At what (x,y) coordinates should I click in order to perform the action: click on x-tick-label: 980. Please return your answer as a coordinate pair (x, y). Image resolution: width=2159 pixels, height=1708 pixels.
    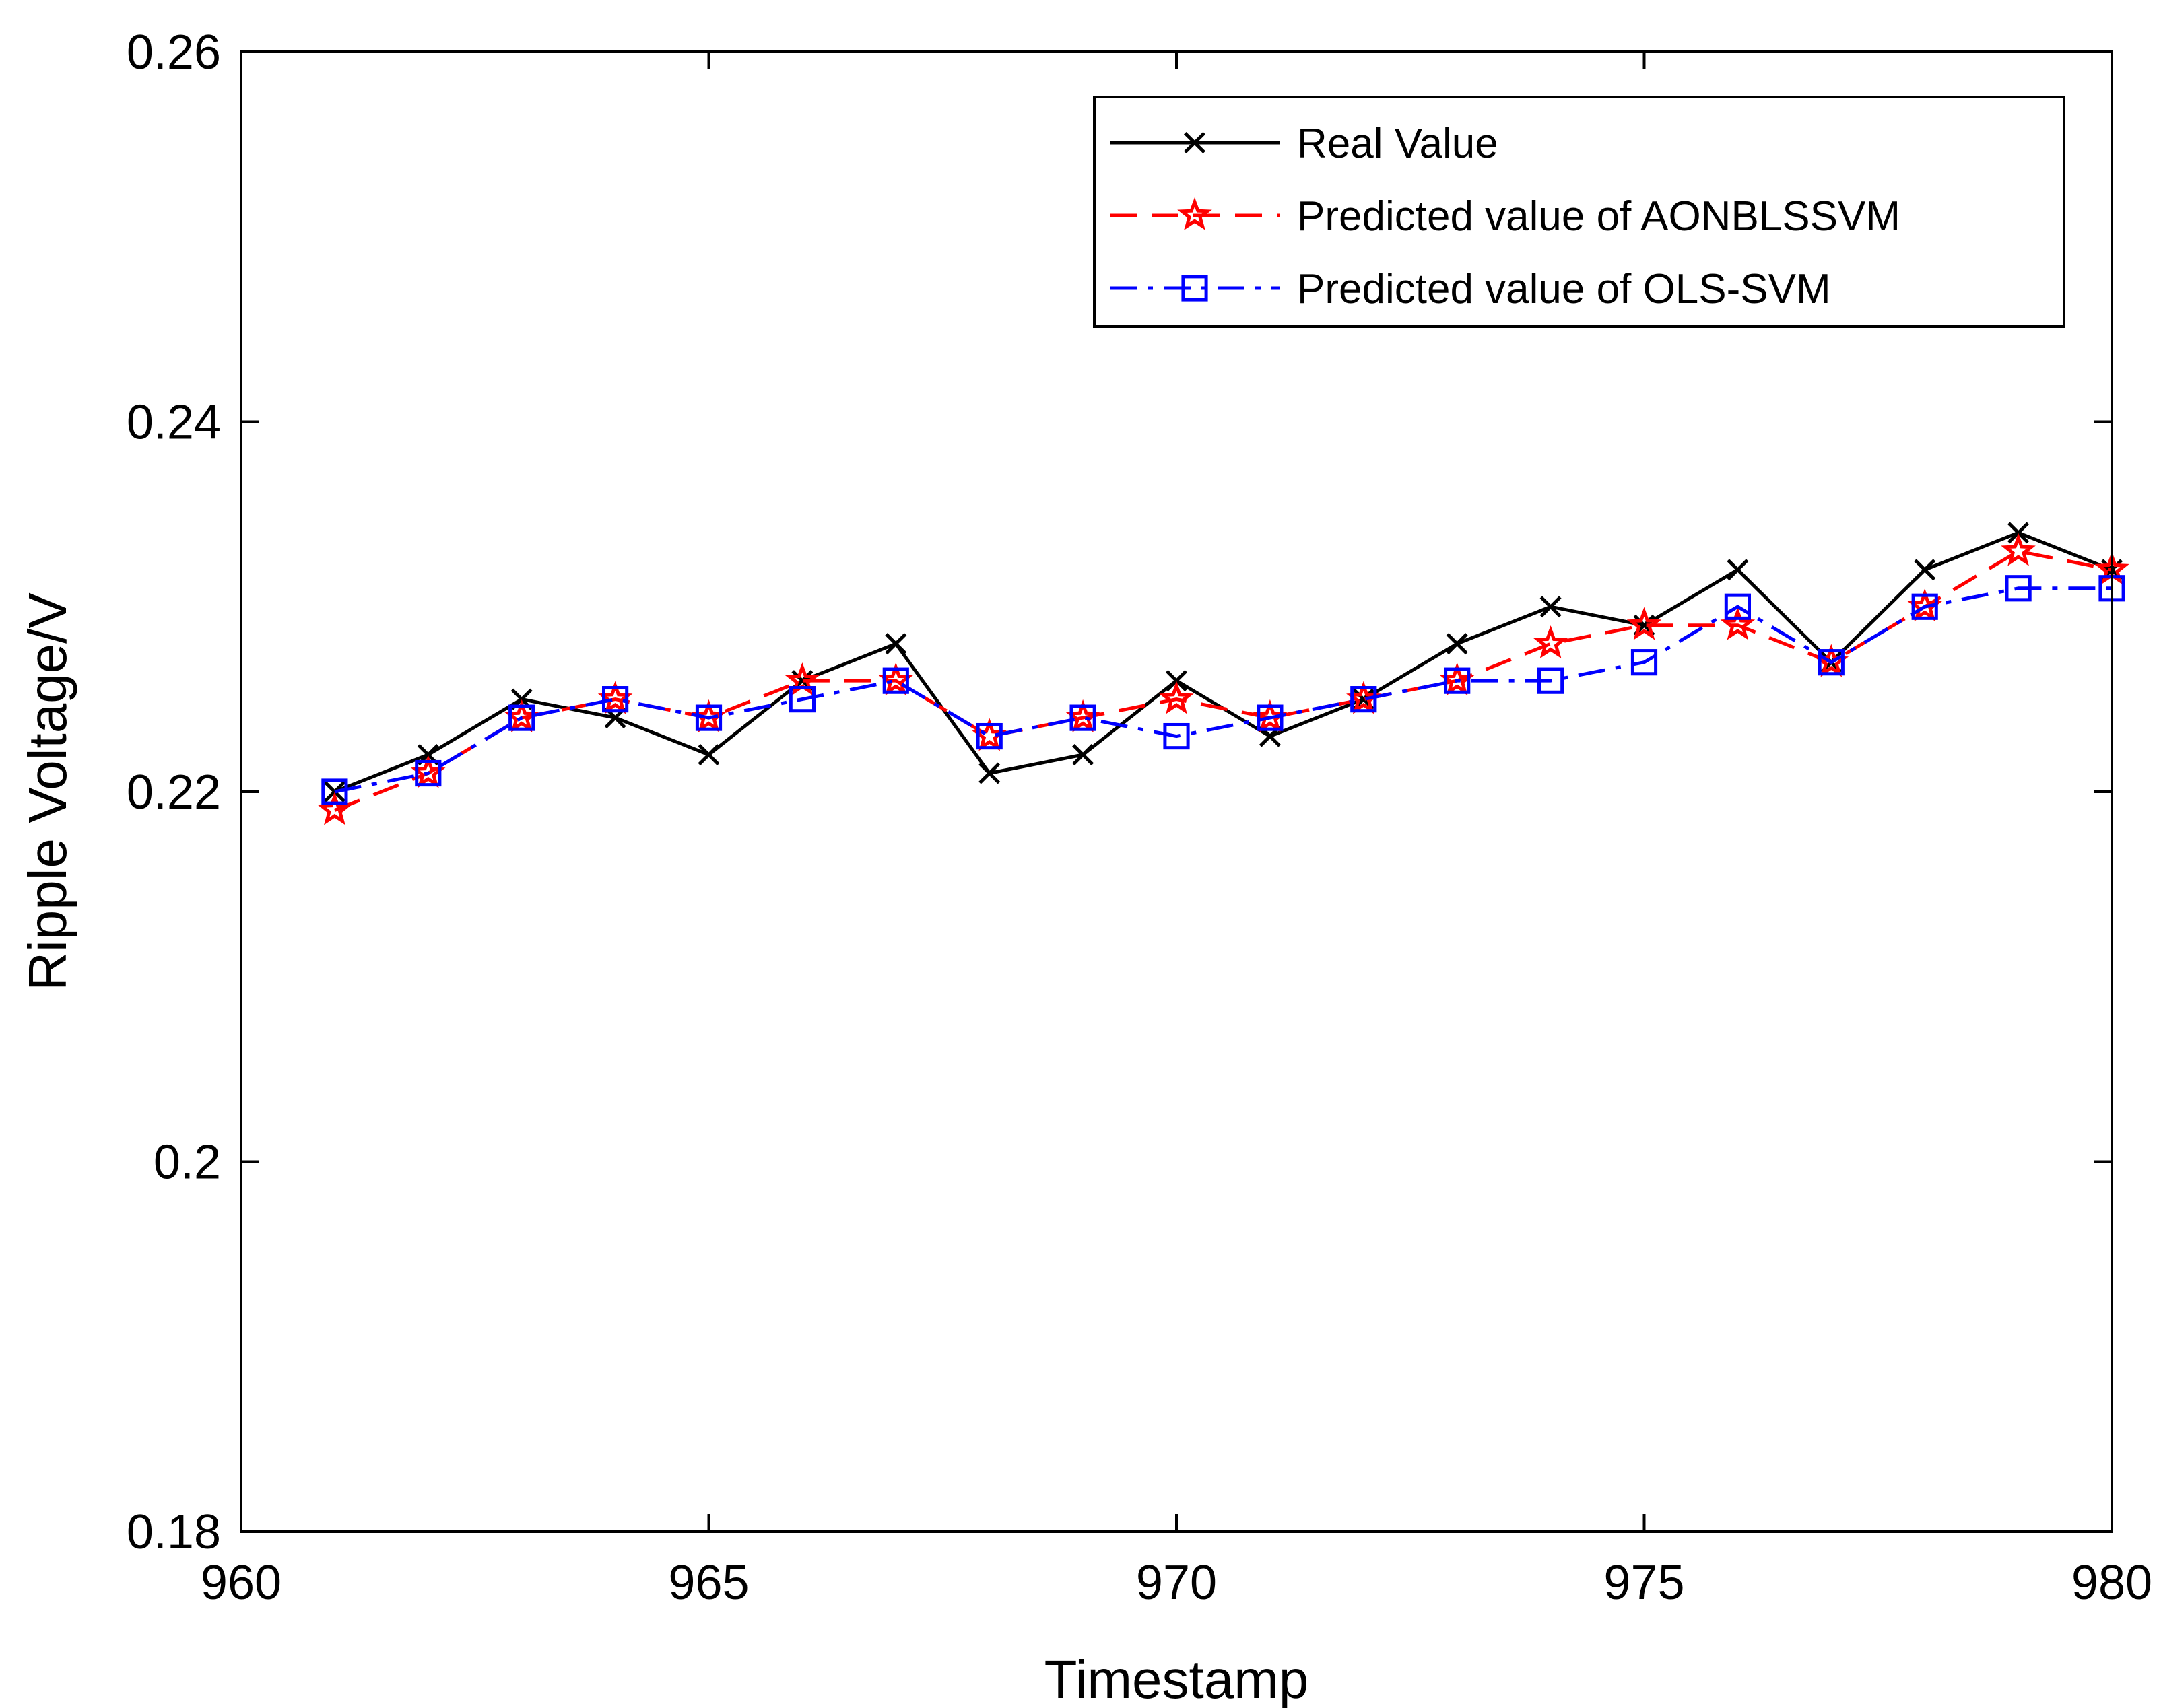
    Looking at the image, I should click on (2111, 1583).